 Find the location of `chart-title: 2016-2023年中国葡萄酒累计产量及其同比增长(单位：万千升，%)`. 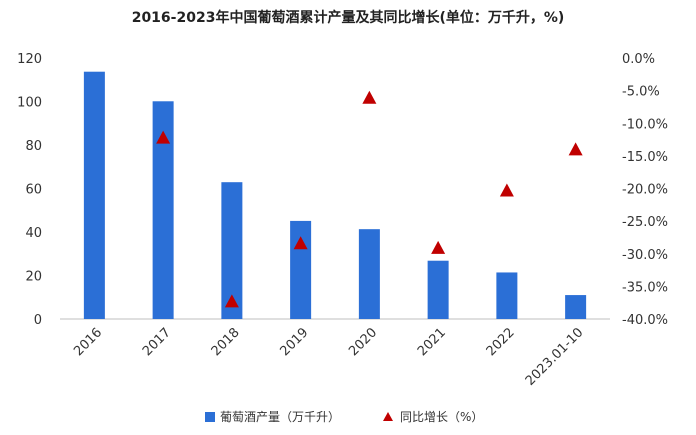

chart-title: 2016-2023年中国葡萄酒累计产量及其同比增长(单位：万千升，%) is located at coordinates (348, 17).